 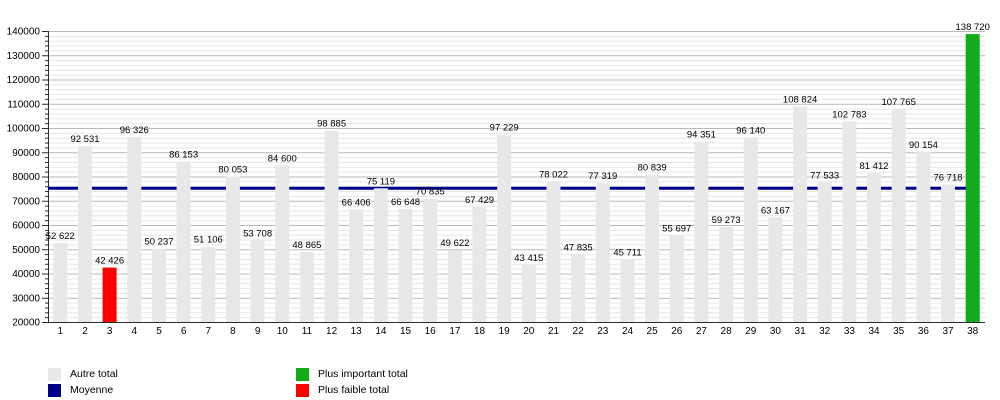 I want to click on bar-value-label: 53 708, so click(x=257, y=233).